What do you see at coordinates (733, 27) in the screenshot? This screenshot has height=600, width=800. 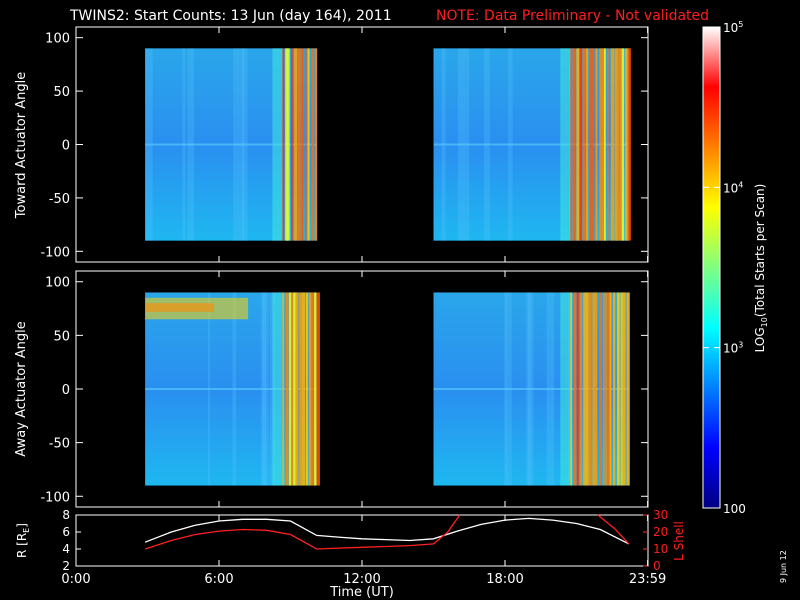 I see `colorbar-tick-label: 10⁵` at bounding box center [733, 27].